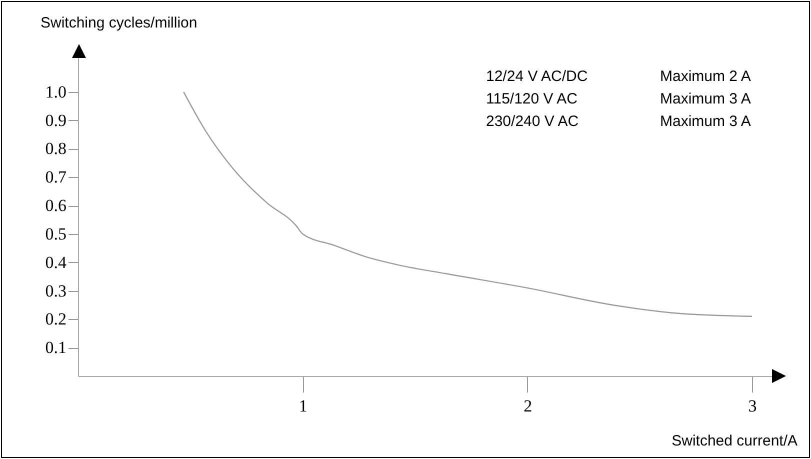  I want to click on annotation: 230/240 V AC, so click(532, 121).